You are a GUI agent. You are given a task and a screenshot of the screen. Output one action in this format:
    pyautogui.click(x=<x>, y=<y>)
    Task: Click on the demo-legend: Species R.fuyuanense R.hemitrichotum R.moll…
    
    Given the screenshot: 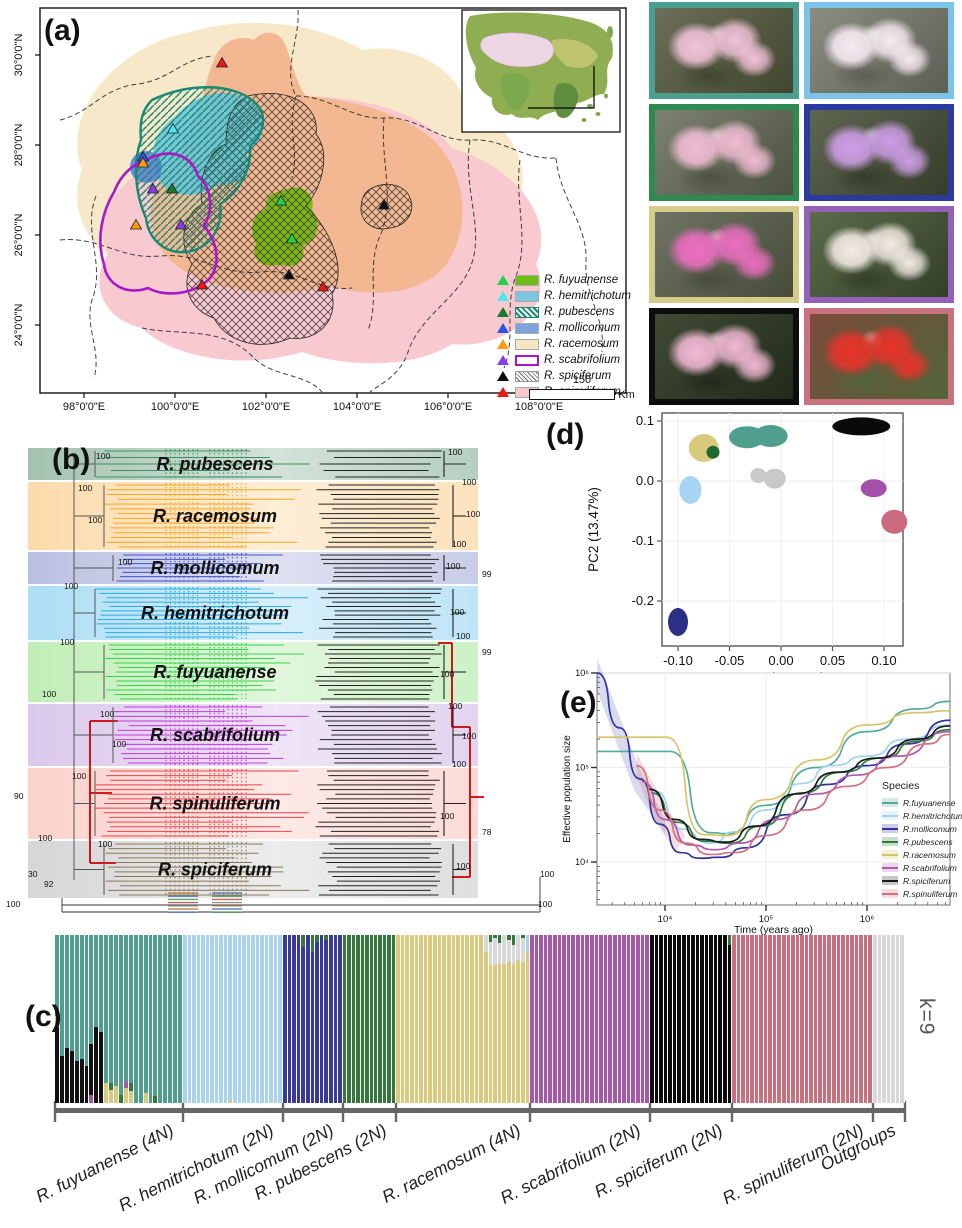 What is the action you would take?
    pyautogui.click(x=922, y=839)
    